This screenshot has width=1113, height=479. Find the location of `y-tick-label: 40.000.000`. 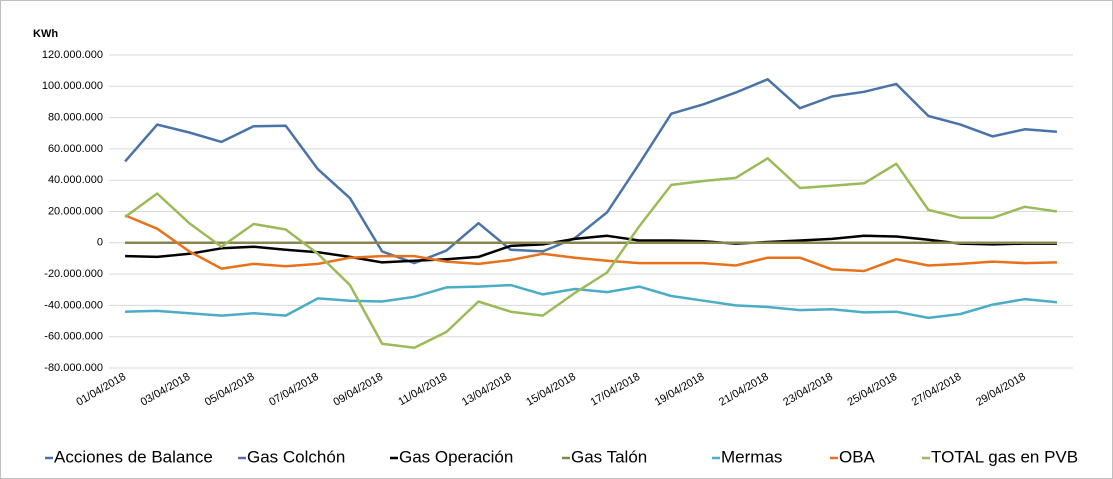

y-tick-label: 40.000.000 is located at coordinates (75, 180).